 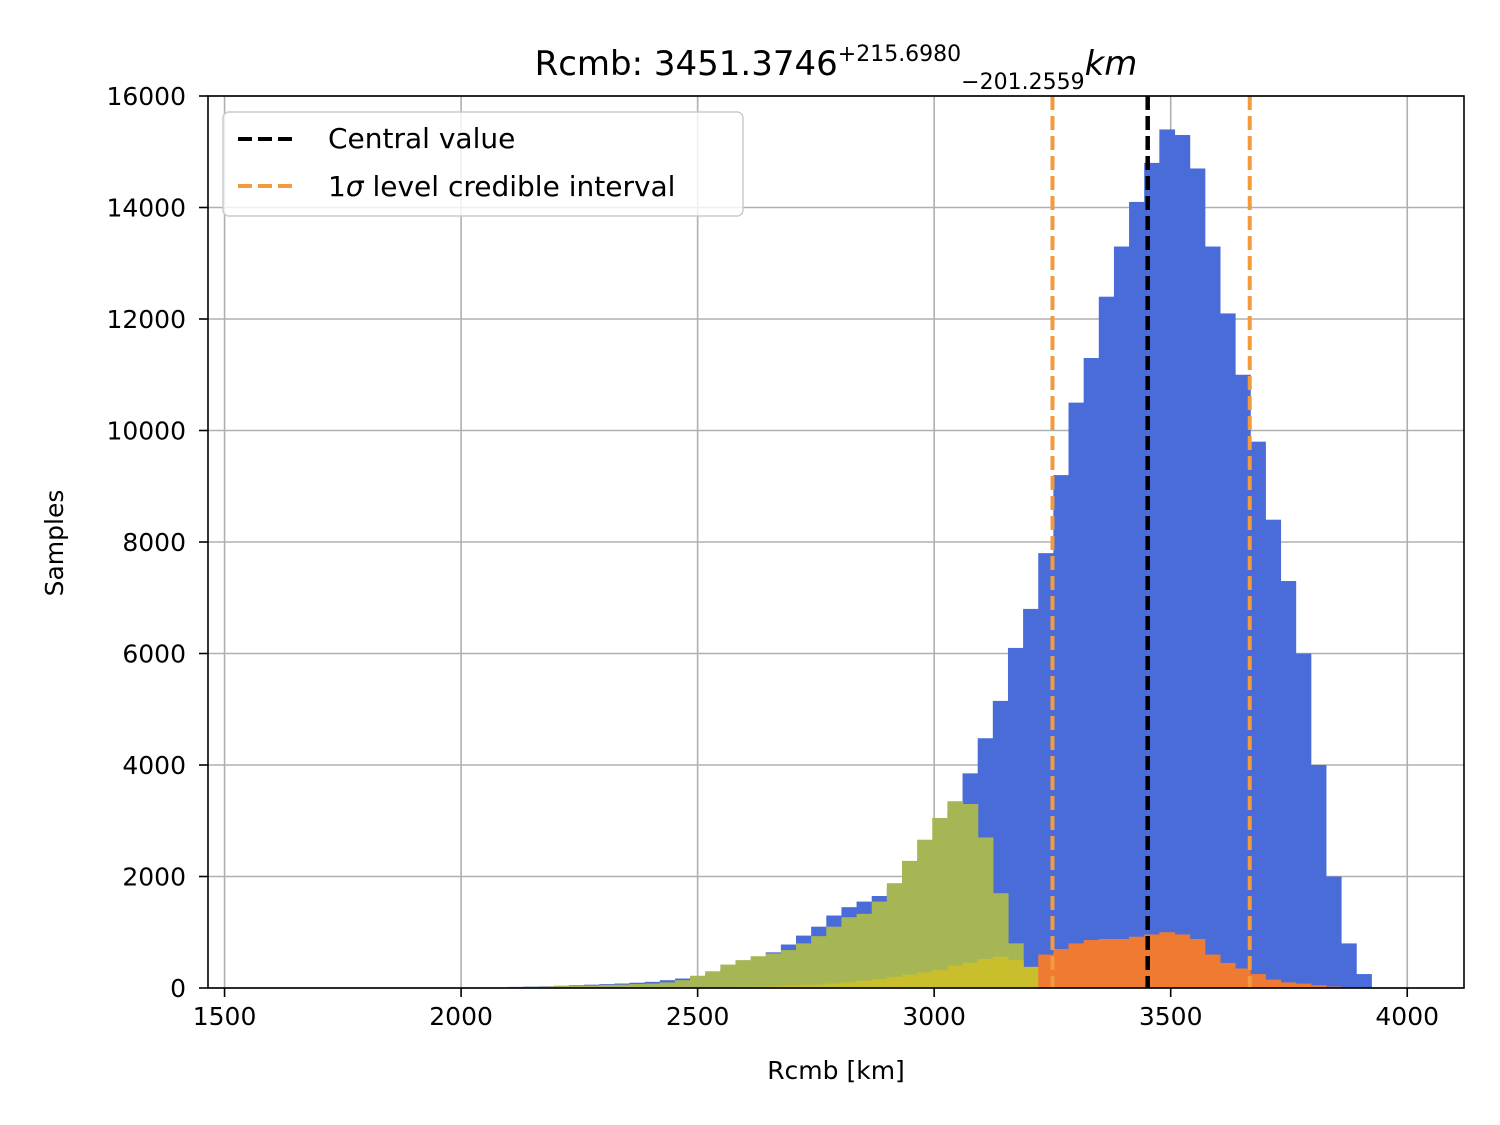 What do you see at coordinates (154, 765) in the screenshot?
I see `y-tick-label: 4000` at bounding box center [154, 765].